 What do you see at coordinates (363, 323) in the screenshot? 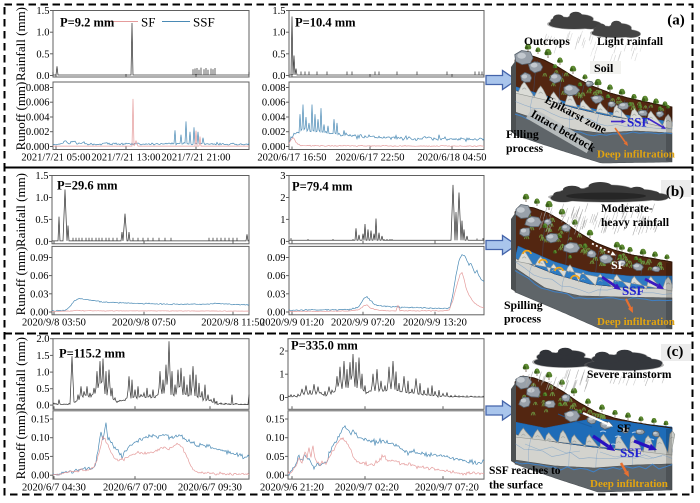
I see `svg-text: 2020/9/9 07:20` at bounding box center [363, 323].